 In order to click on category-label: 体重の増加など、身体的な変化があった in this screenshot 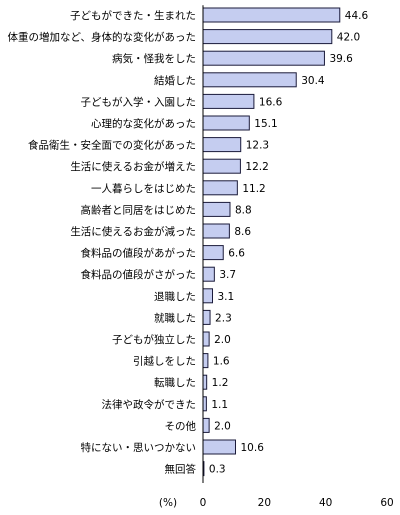, I will do `click(102, 37)`.